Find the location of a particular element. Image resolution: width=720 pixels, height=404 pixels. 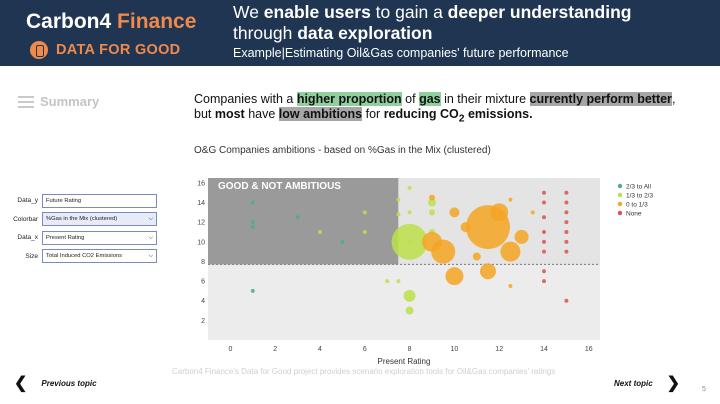

control-label: Colorbar is located at coordinates (25, 219).